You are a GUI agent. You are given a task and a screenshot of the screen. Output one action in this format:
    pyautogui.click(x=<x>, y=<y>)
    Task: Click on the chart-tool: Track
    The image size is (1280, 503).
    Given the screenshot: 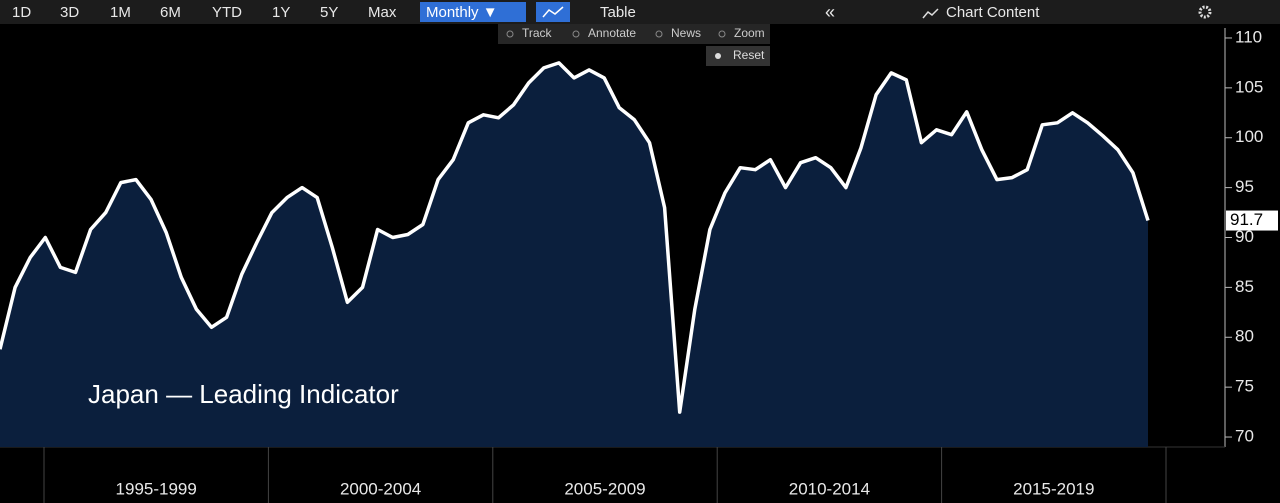 What is the action you would take?
    pyautogui.click(x=537, y=33)
    